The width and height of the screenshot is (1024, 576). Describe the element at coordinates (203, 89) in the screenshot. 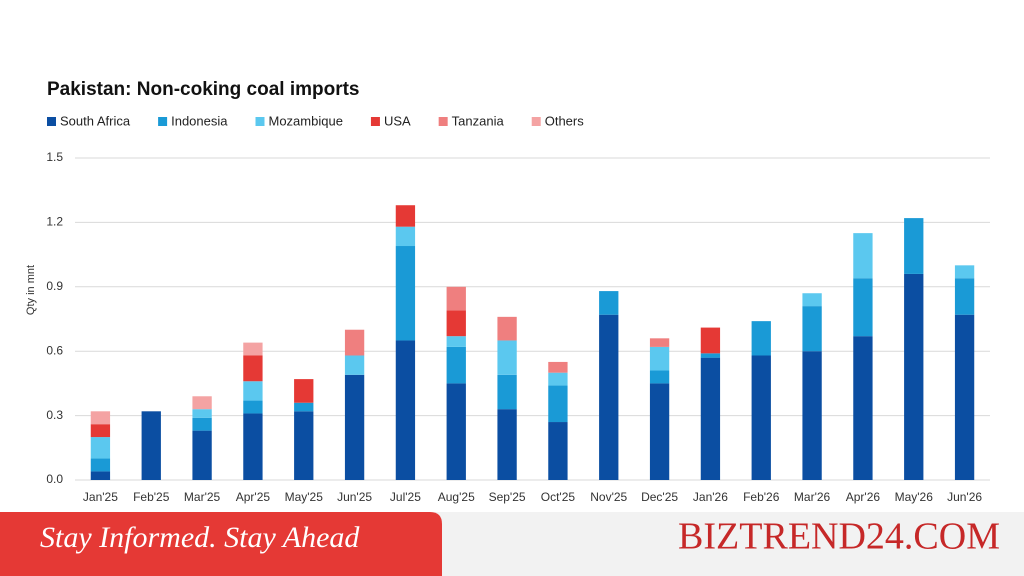

I see `chart-title: Pakistan: Non-coking coal imports` at that location.